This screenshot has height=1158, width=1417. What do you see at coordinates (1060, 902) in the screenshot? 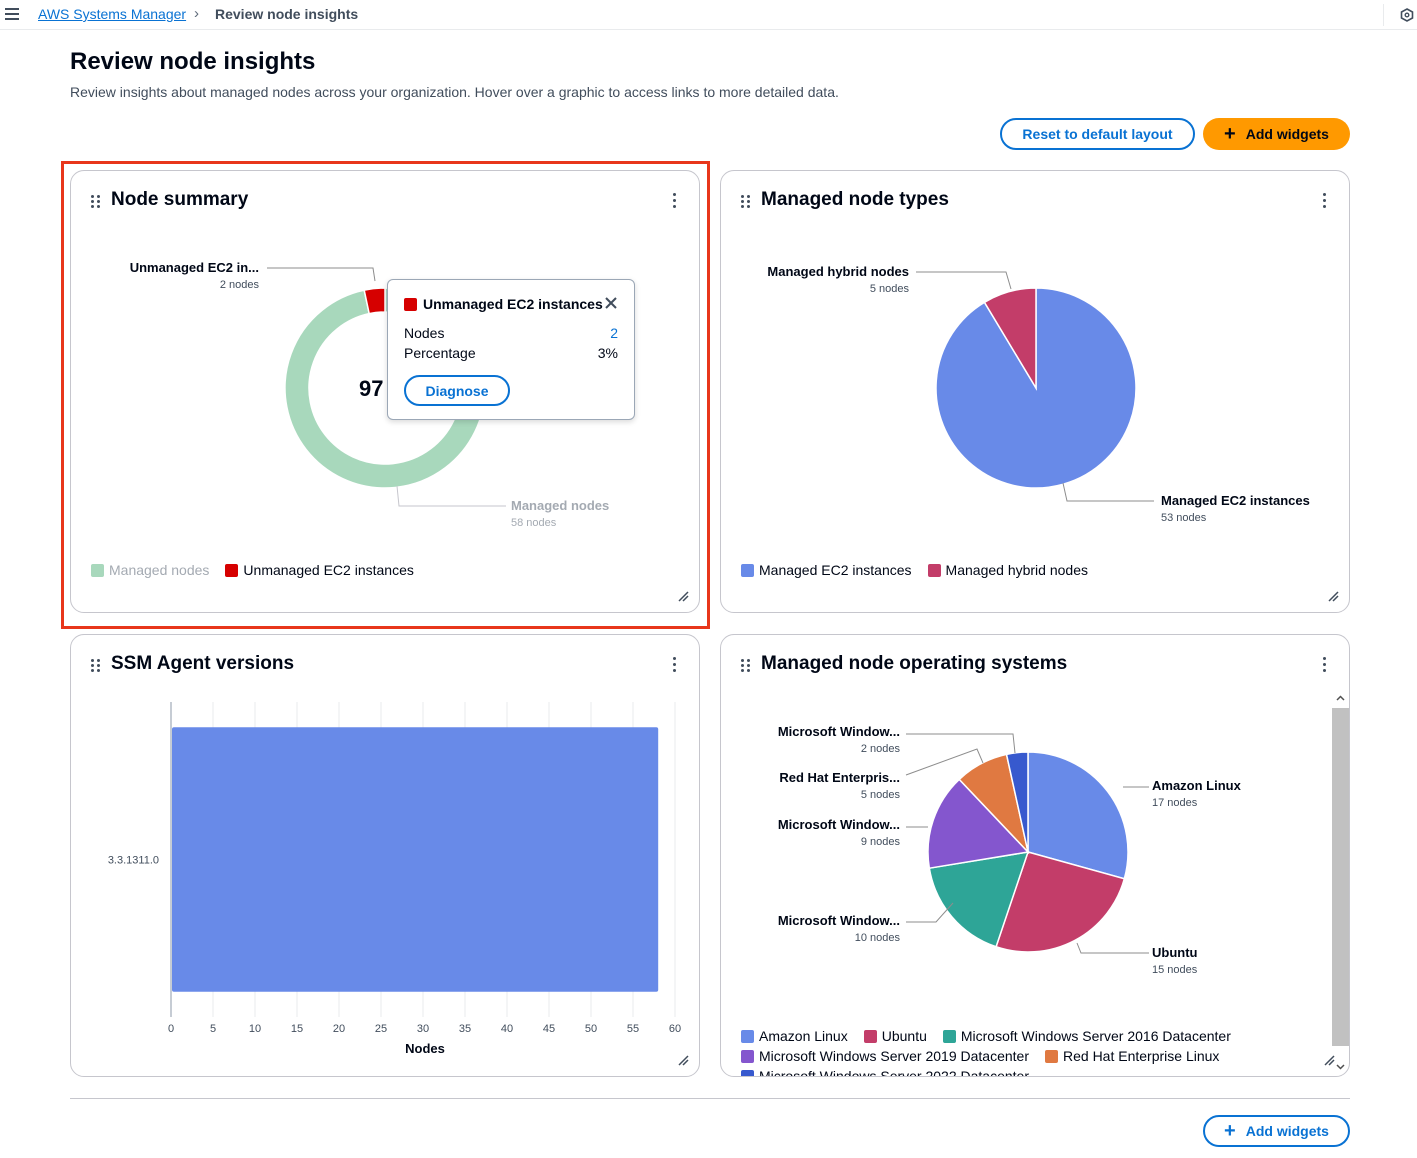
I see `ubuntu-slice` at bounding box center [1060, 902].